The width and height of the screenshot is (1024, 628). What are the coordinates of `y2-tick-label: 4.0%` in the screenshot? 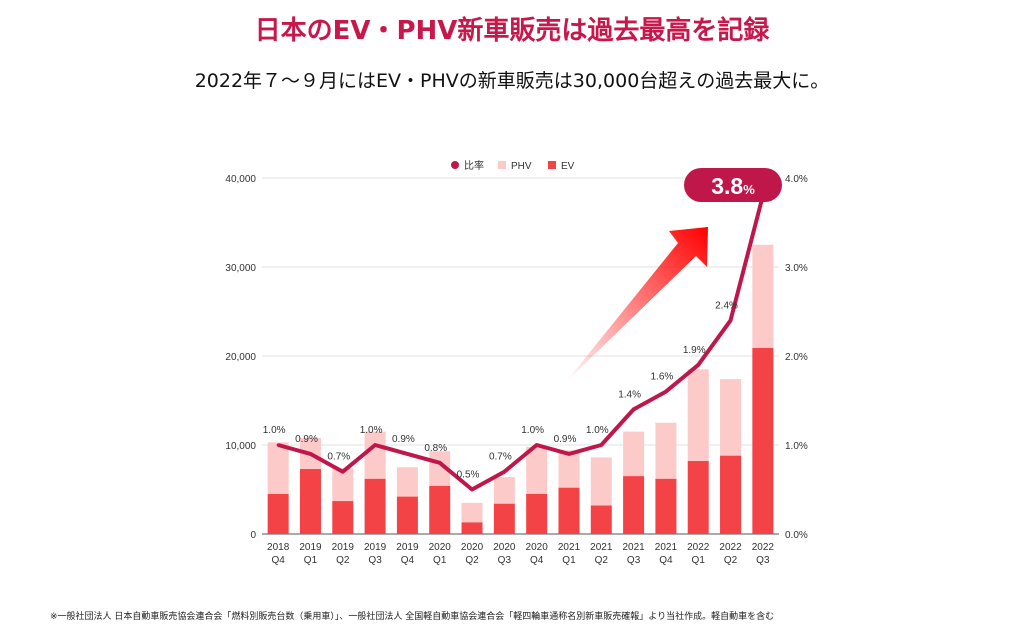 It's located at (796, 179).